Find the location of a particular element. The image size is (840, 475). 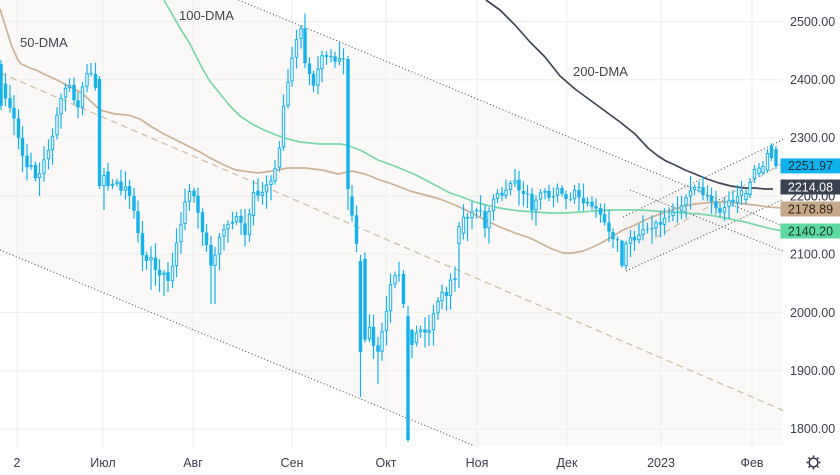

svg-text: 2500.00 is located at coordinates (812, 22).